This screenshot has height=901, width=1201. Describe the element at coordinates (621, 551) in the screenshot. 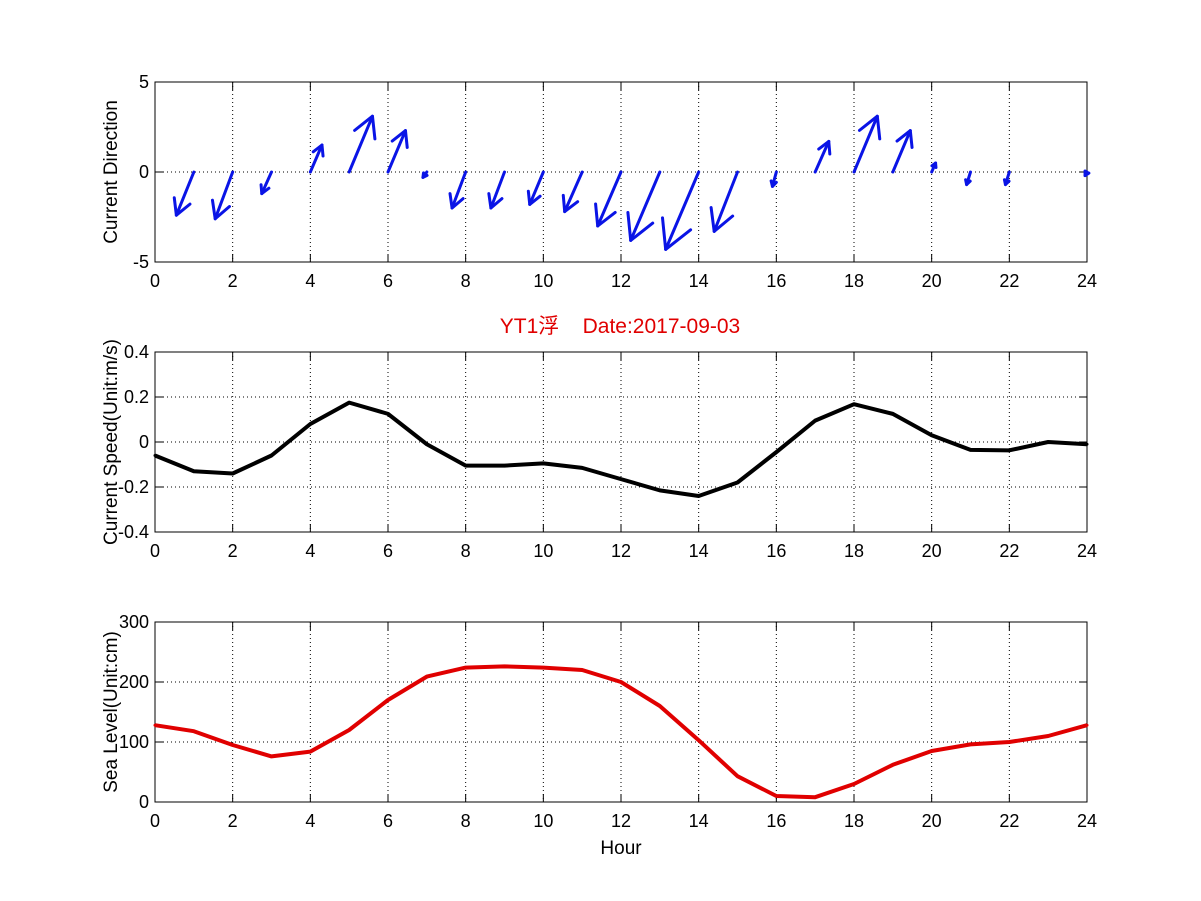

I see `x-tick-label: 12` at that location.